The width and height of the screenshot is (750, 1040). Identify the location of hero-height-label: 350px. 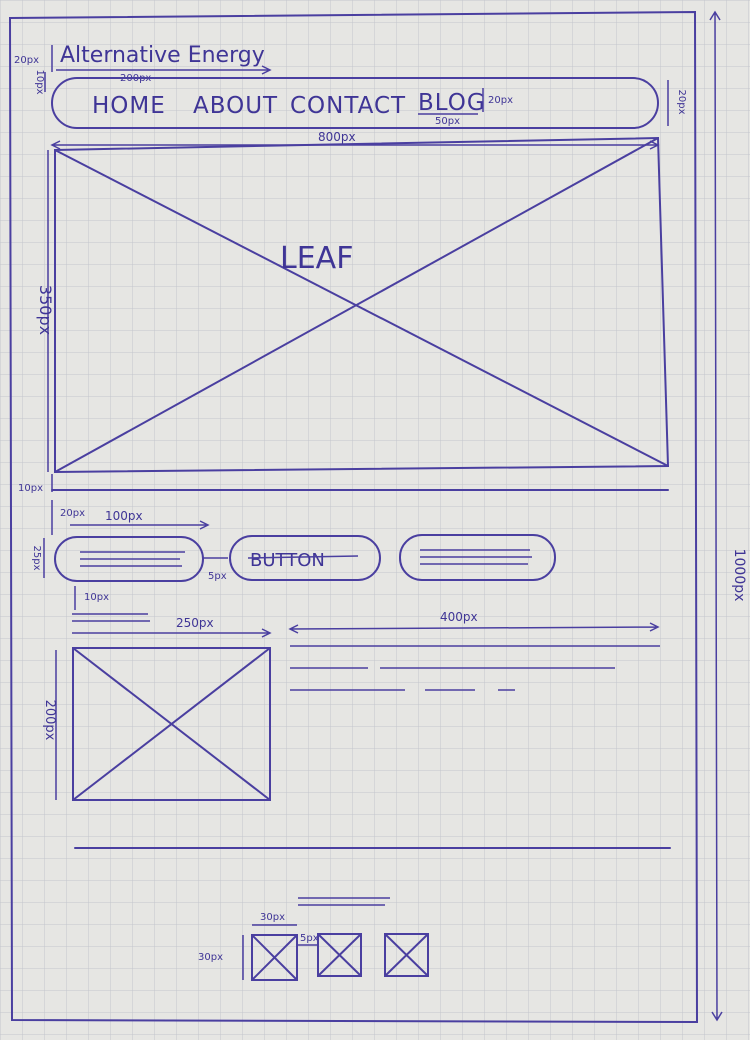
(45, 310).